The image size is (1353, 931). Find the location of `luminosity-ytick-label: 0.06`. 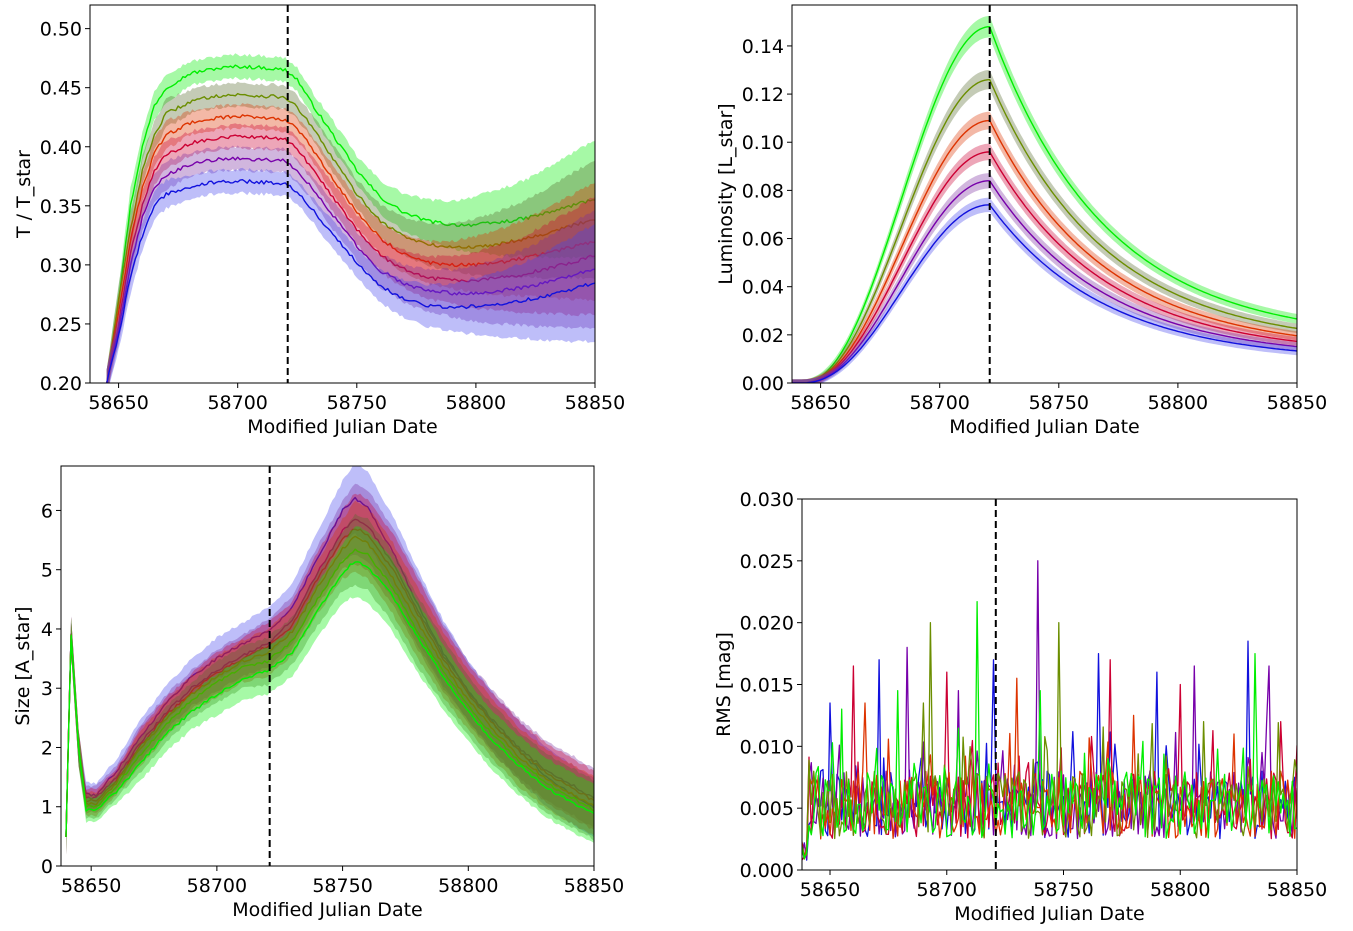

luminosity-ytick-label: 0.06 is located at coordinates (763, 240).